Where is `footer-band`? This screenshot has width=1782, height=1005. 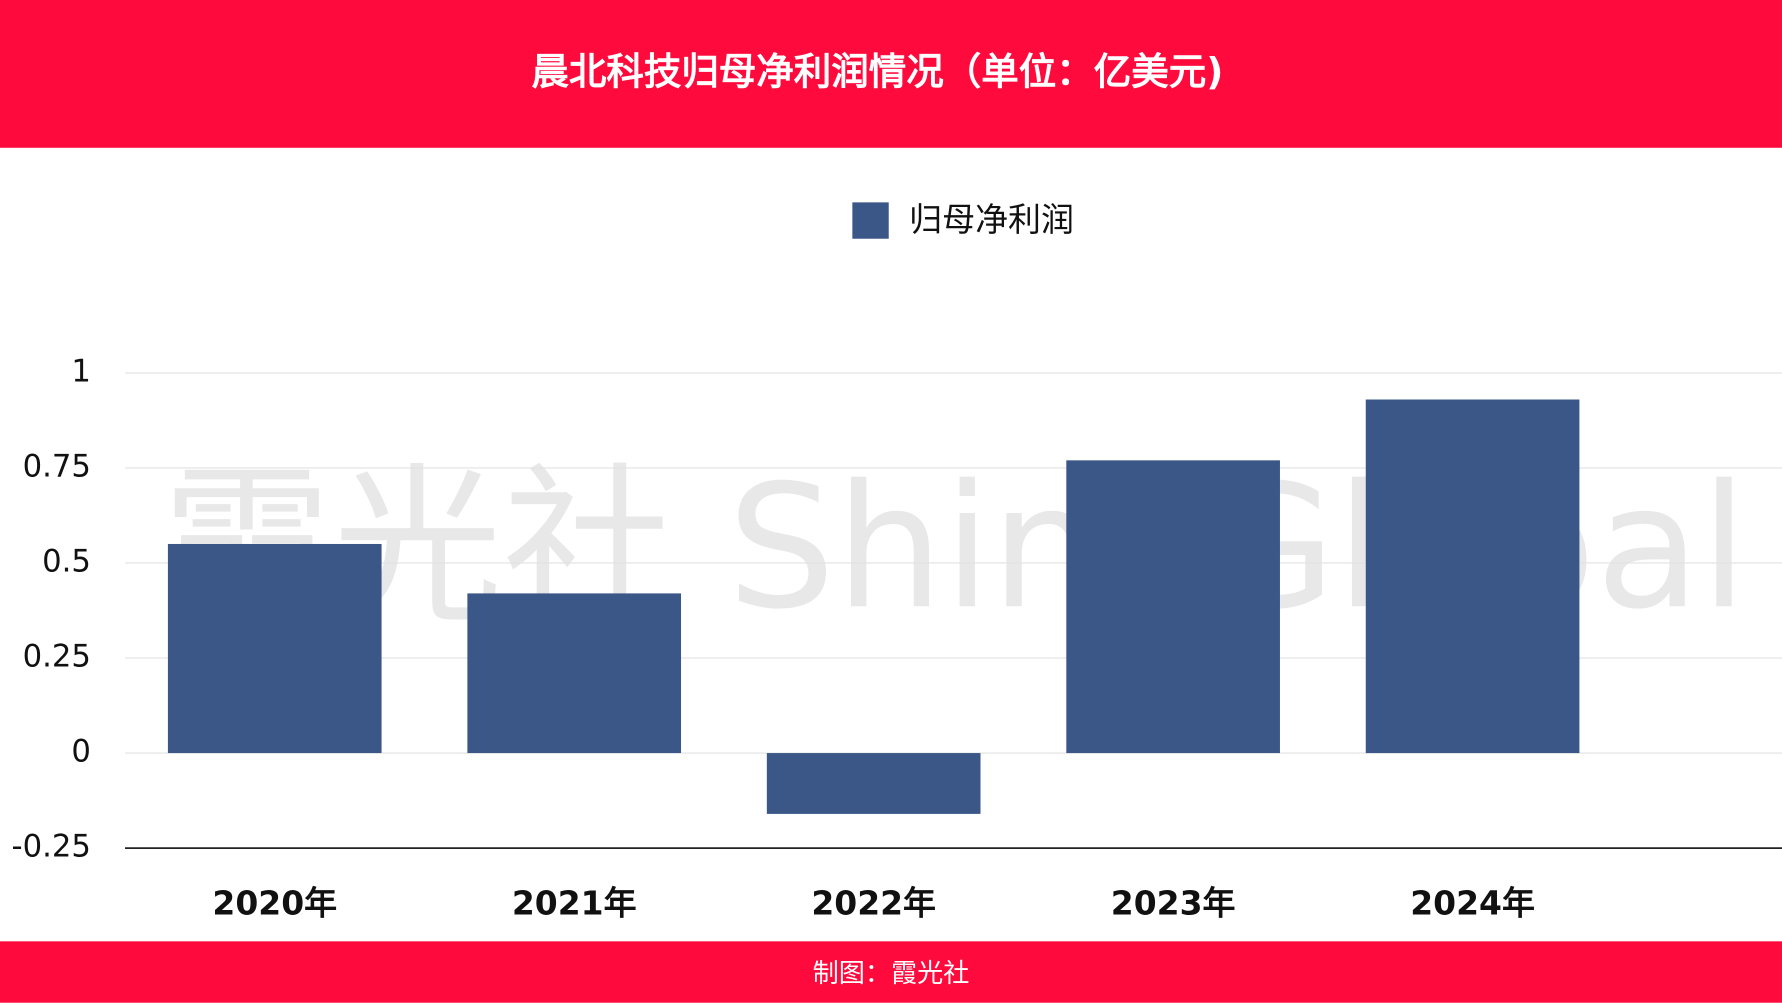
footer-band is located at coordinates (891, 972).